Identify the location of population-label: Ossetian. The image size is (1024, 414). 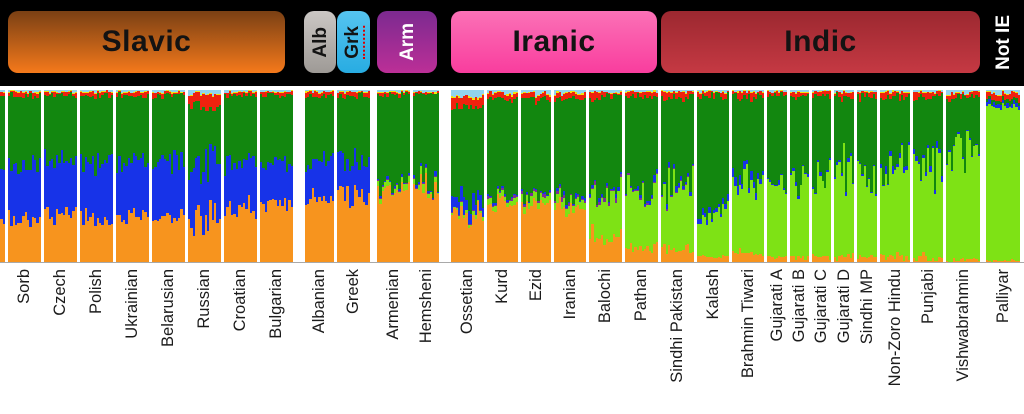
(467, 341).